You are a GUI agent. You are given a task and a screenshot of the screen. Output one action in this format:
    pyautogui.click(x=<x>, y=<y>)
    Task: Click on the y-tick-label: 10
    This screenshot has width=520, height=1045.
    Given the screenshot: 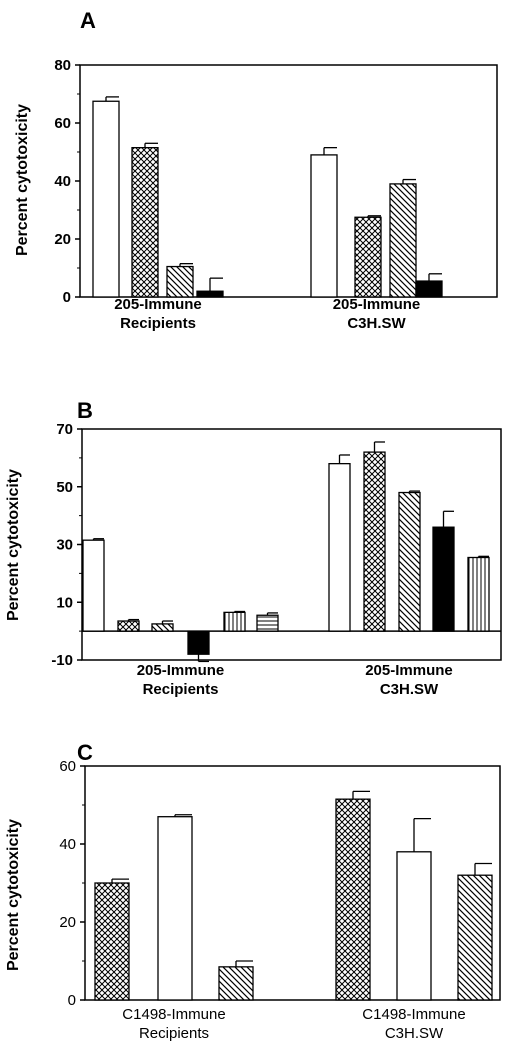 What is the action you would take?
    pyautogui.click(x=64, y=602)
    